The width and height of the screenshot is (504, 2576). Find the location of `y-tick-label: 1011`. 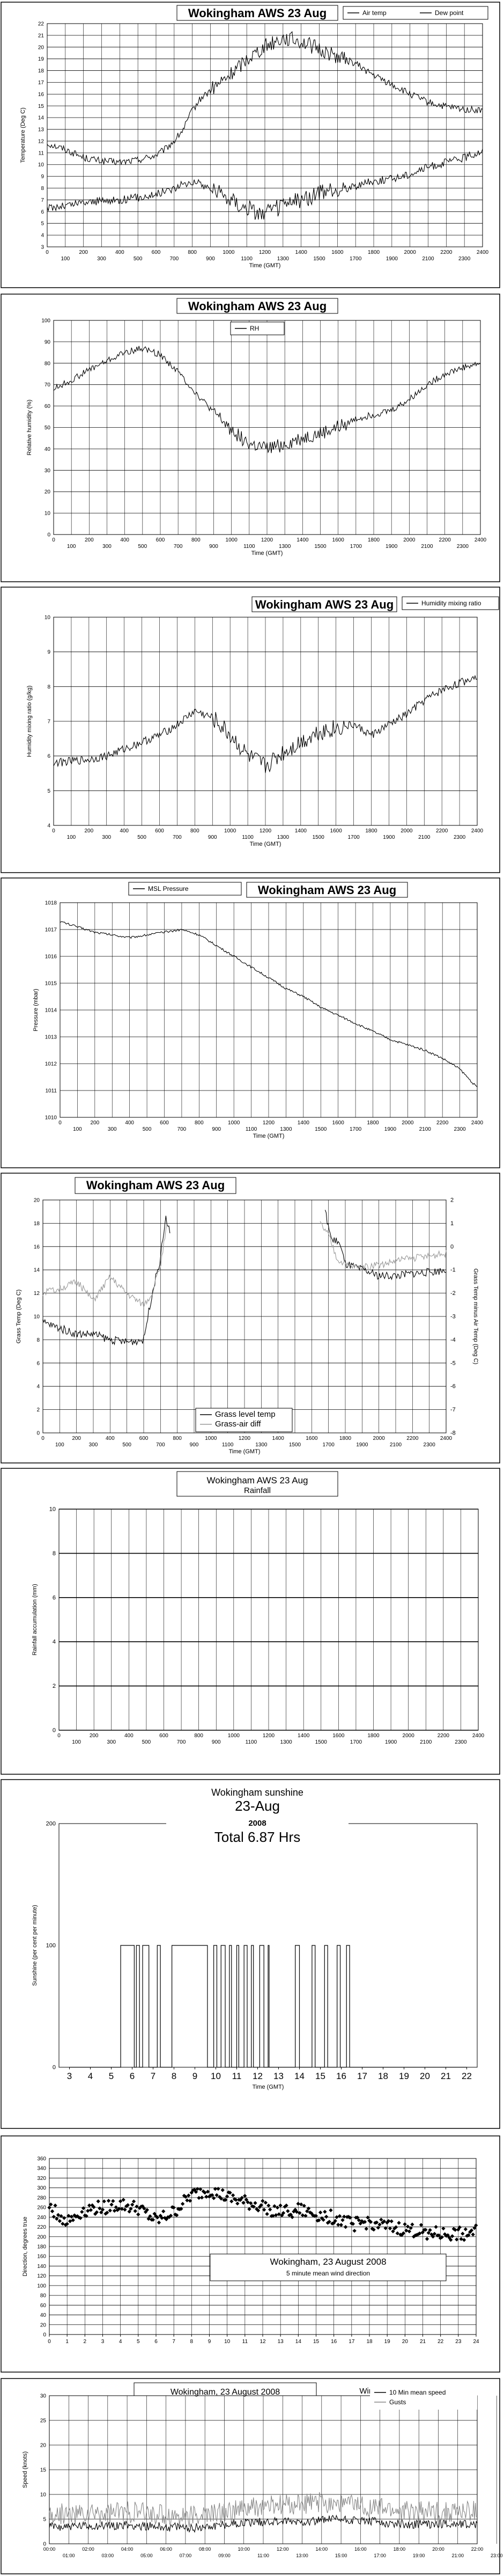

y-tick-label: 1011 is located at coordinates (51, 1091).